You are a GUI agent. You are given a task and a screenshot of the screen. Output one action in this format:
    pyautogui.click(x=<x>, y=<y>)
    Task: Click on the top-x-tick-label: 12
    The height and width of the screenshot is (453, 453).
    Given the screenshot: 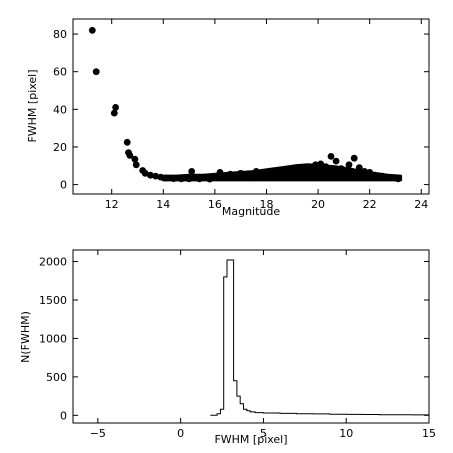 What is the action you would take?
    pyautogui.click(x=112, y=204)
    